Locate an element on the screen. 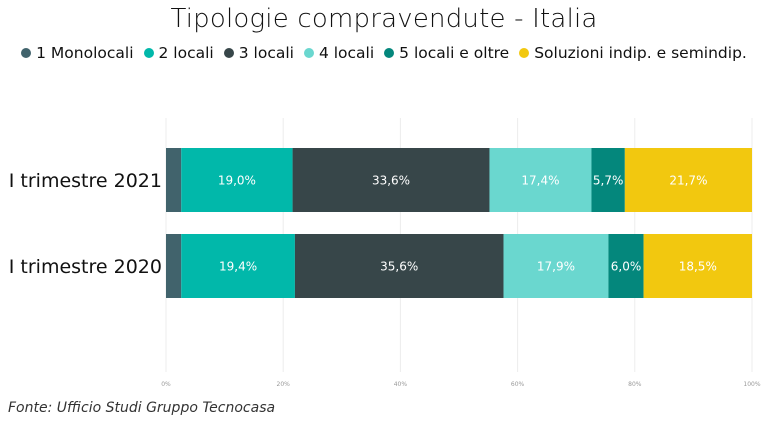 This screenshot has width=768, height=432. data-label: 6,0% is located at coordinates (626, 267).